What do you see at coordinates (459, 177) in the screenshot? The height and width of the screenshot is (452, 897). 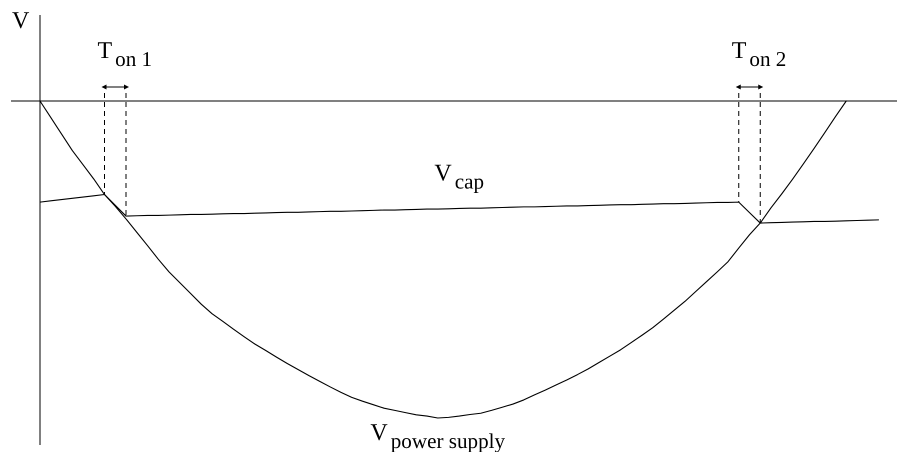 I see `series-label: V$_{cap}$` at bounding box center [459, 177].